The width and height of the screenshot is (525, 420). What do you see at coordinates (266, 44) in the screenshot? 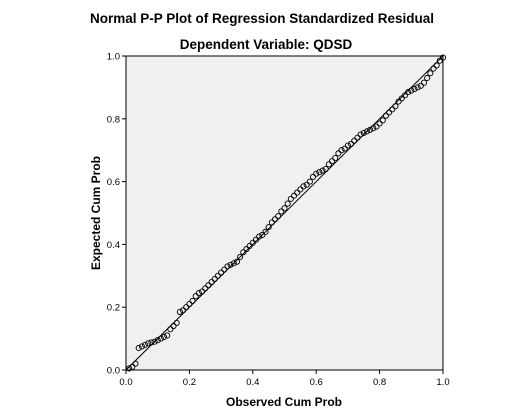
I see `chart-subtitle: Dependent Variable: QDSD` at bounding box center [266, 44].